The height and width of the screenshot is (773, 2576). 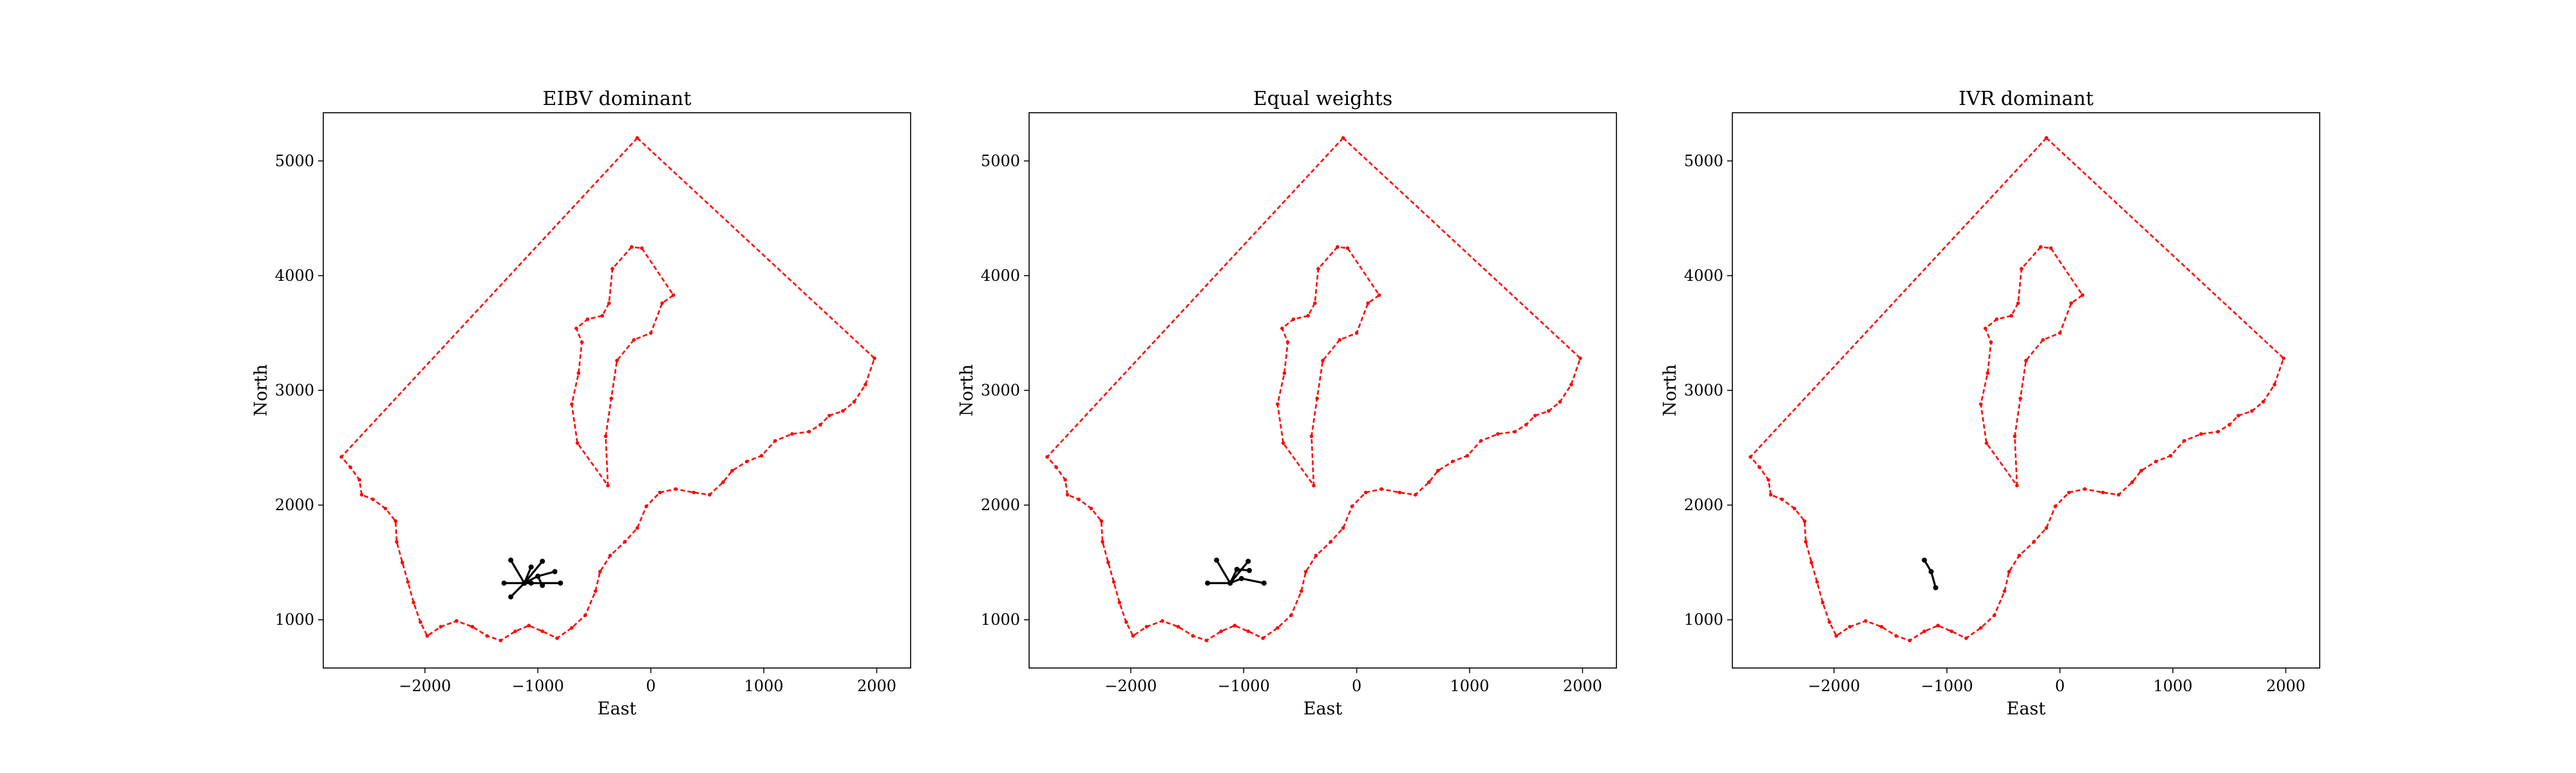 What do you see at coordinates (2172, 686) in the screenshot?
I see `x-tick-label: 1000` at bounding box center [2172, 686].